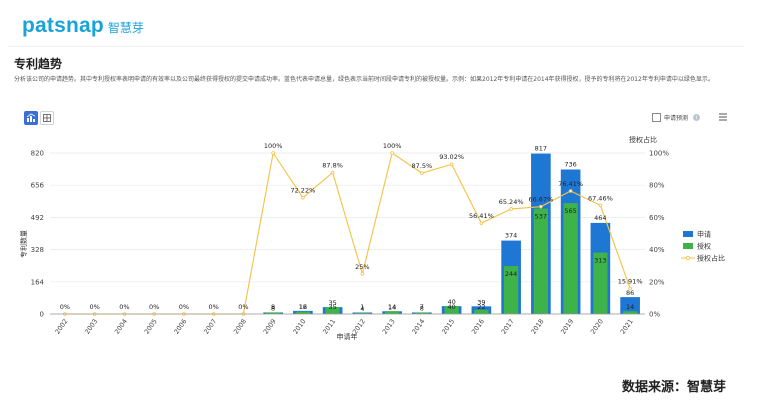  I want to click on x-tick-label: 2005, so click(151, 327).